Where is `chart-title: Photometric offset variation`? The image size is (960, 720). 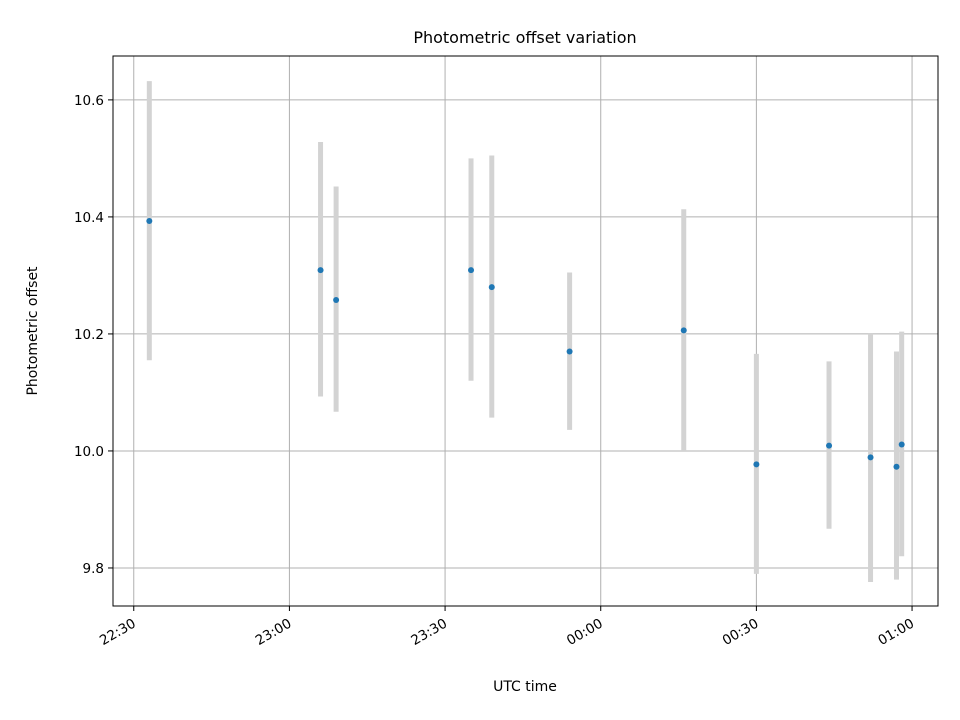
chart-title: Photometric offset variation is located at coordinates (524, 37).